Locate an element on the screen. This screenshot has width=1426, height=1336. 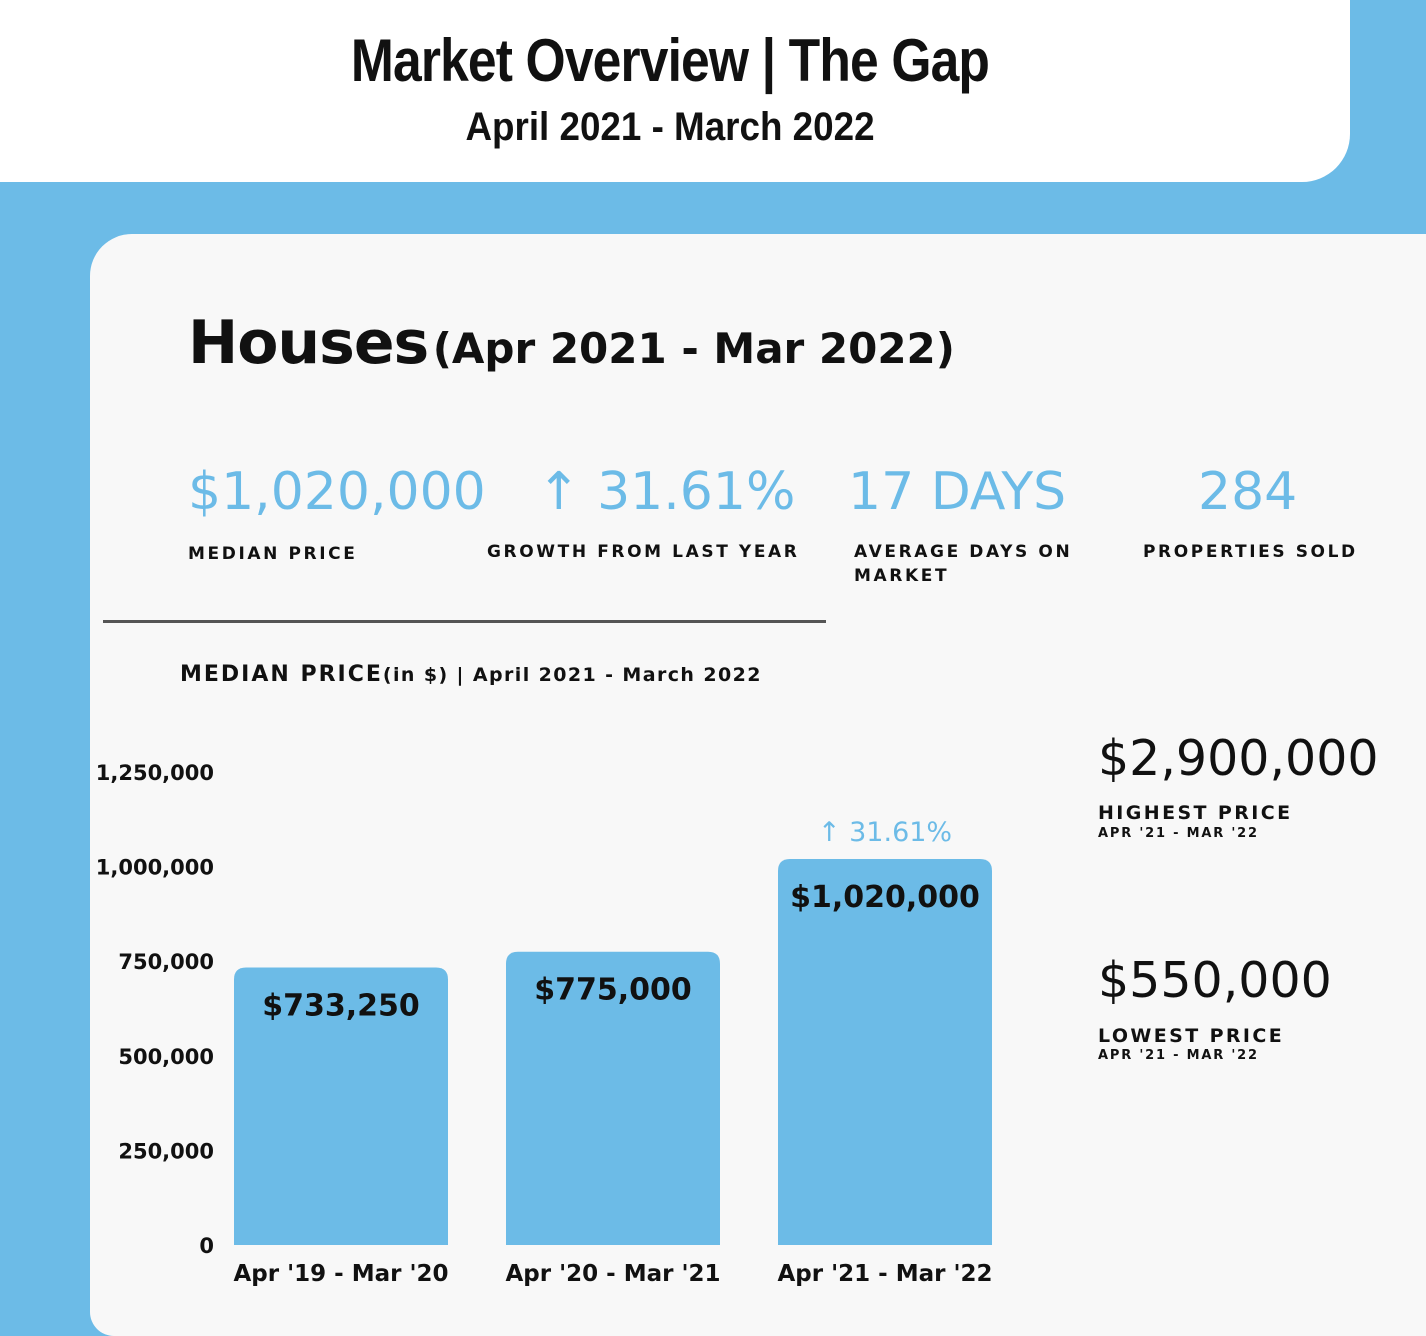
y-axis: 0 250,000 500,000 750,000 1,000,000 1,250,000 is located at coordinates (155, 1009).